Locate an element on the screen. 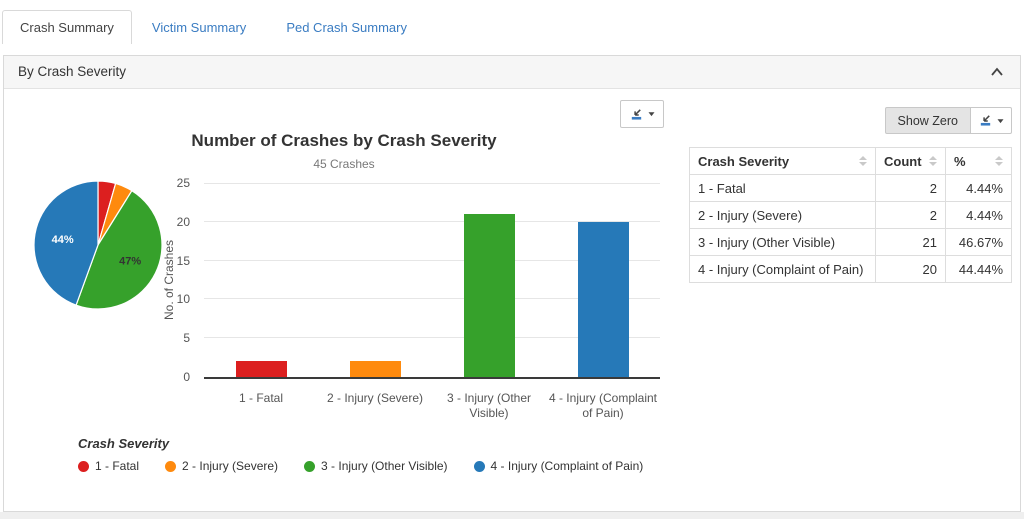 The height and width of the screenshot is (519, 1024). table-header-row: Crash Severity Count% is located at coordinates (850, 161).